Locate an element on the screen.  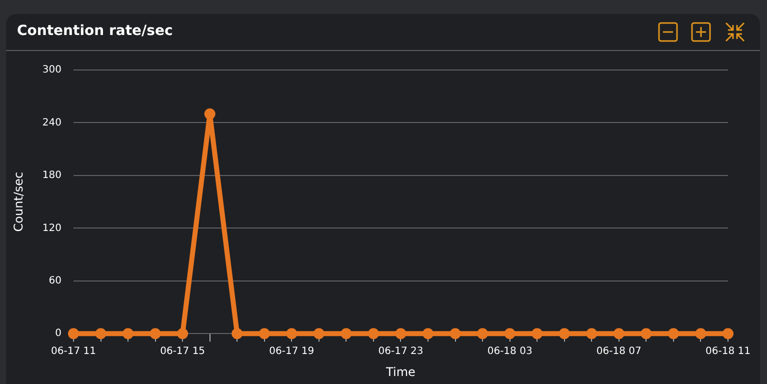
x-tick-label: 06-17 23 is located at coordinates (401, 352).